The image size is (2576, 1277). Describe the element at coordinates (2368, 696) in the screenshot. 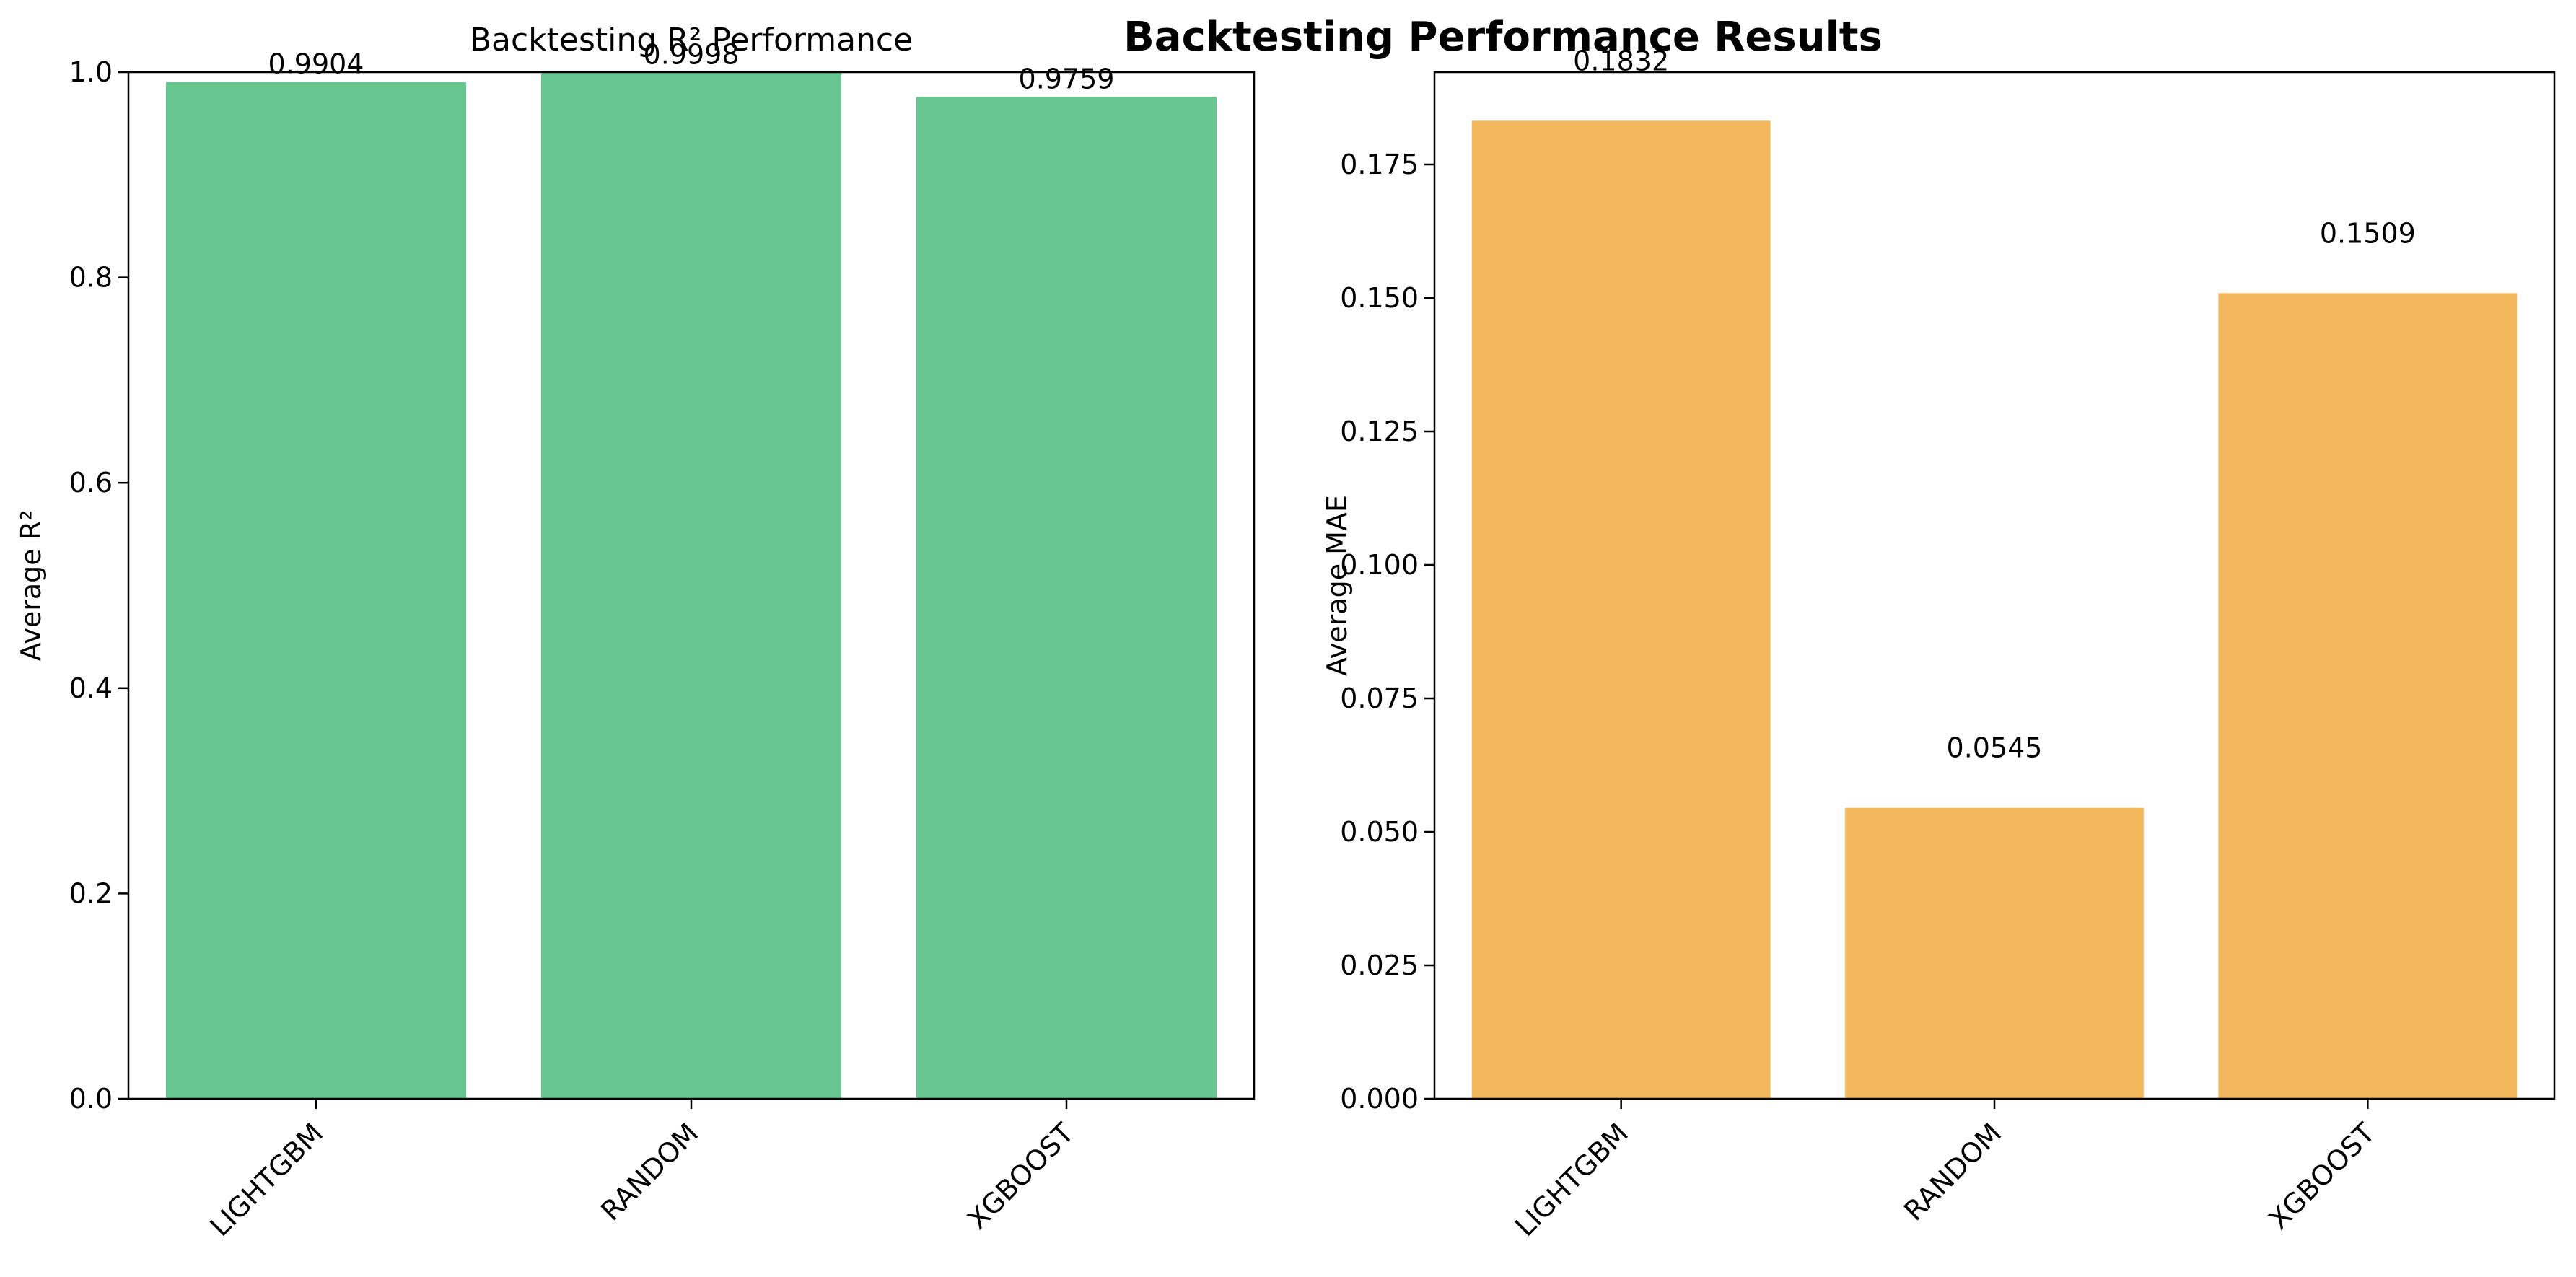

I see `mae-bar-xgboost` at that location.